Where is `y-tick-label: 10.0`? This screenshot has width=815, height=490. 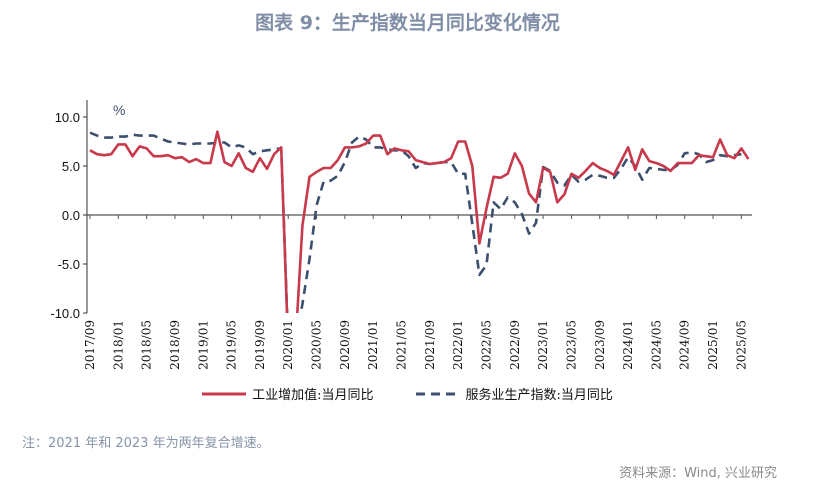
y-tick-label: 10.0 is located at coordinates (67, 117).